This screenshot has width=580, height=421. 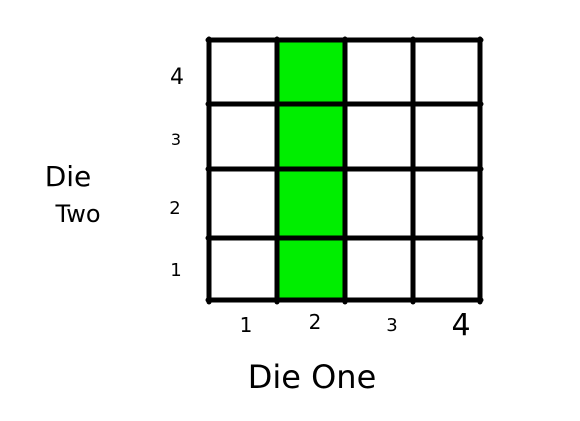 What do you see at coordinates (311, 203) in the screenshot?
I see `cell-2-2-highlighted` at bounding box center [311, 203].